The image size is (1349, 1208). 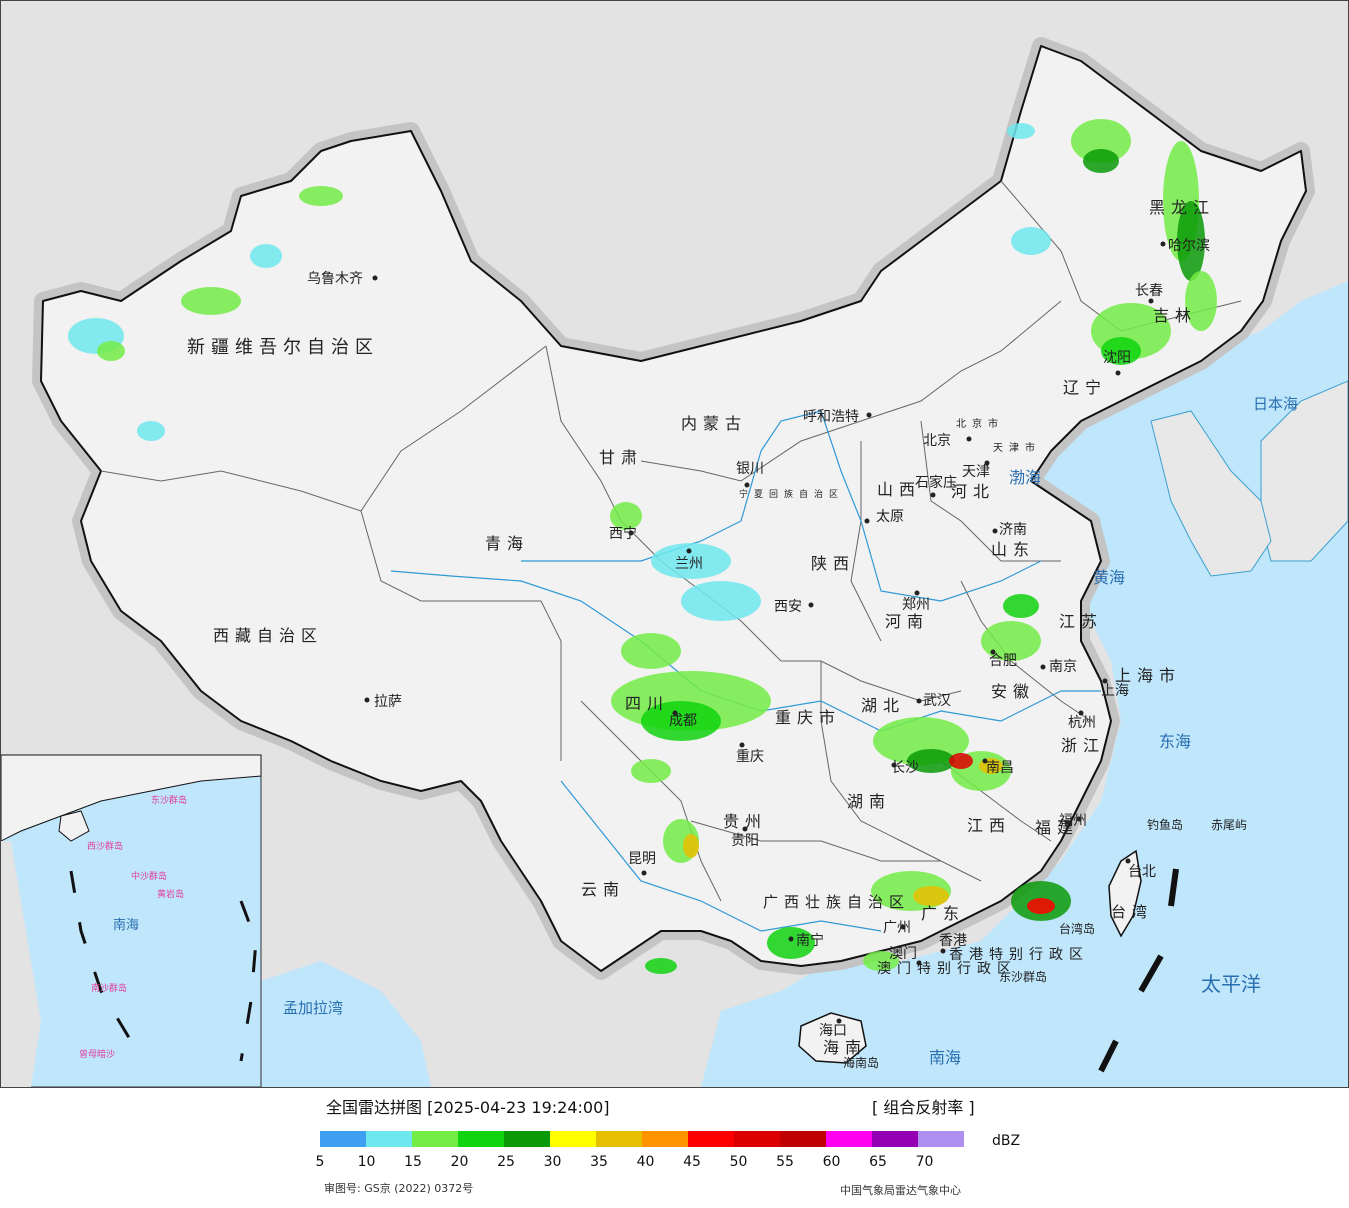 What do you see at coordinates (905, 768) in the screenshot?
I see `city-label: 长沙` at bounding box center [905, 768].